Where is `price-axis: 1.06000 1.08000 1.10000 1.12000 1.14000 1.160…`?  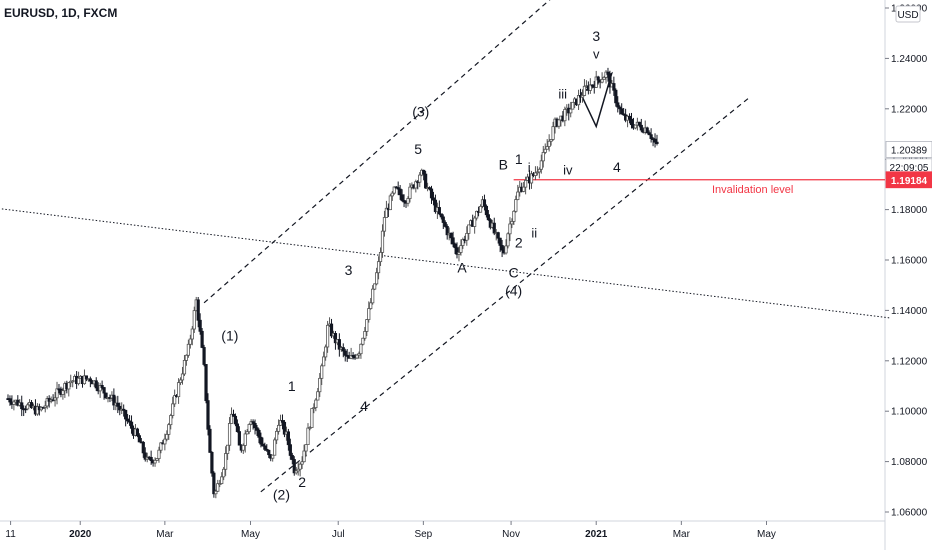 price-axis: 1.06000 1.08000 1.10000 1.12000 1.14000 1.160… is located at coordinates (906, 275).